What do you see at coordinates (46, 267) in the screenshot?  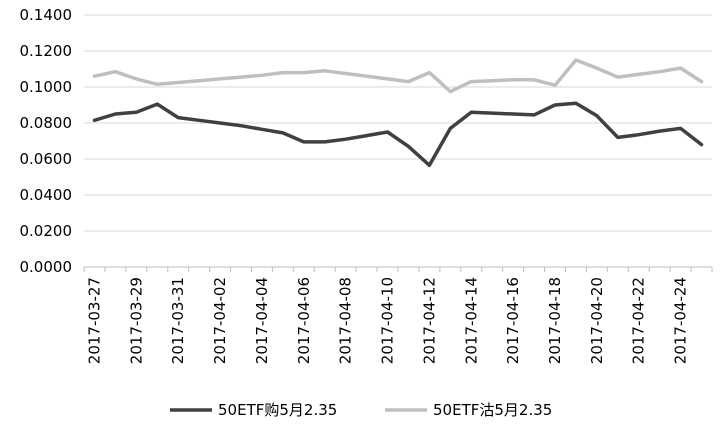 I see `y-tick-label: 0.0000` at bounding box center [46, 267].